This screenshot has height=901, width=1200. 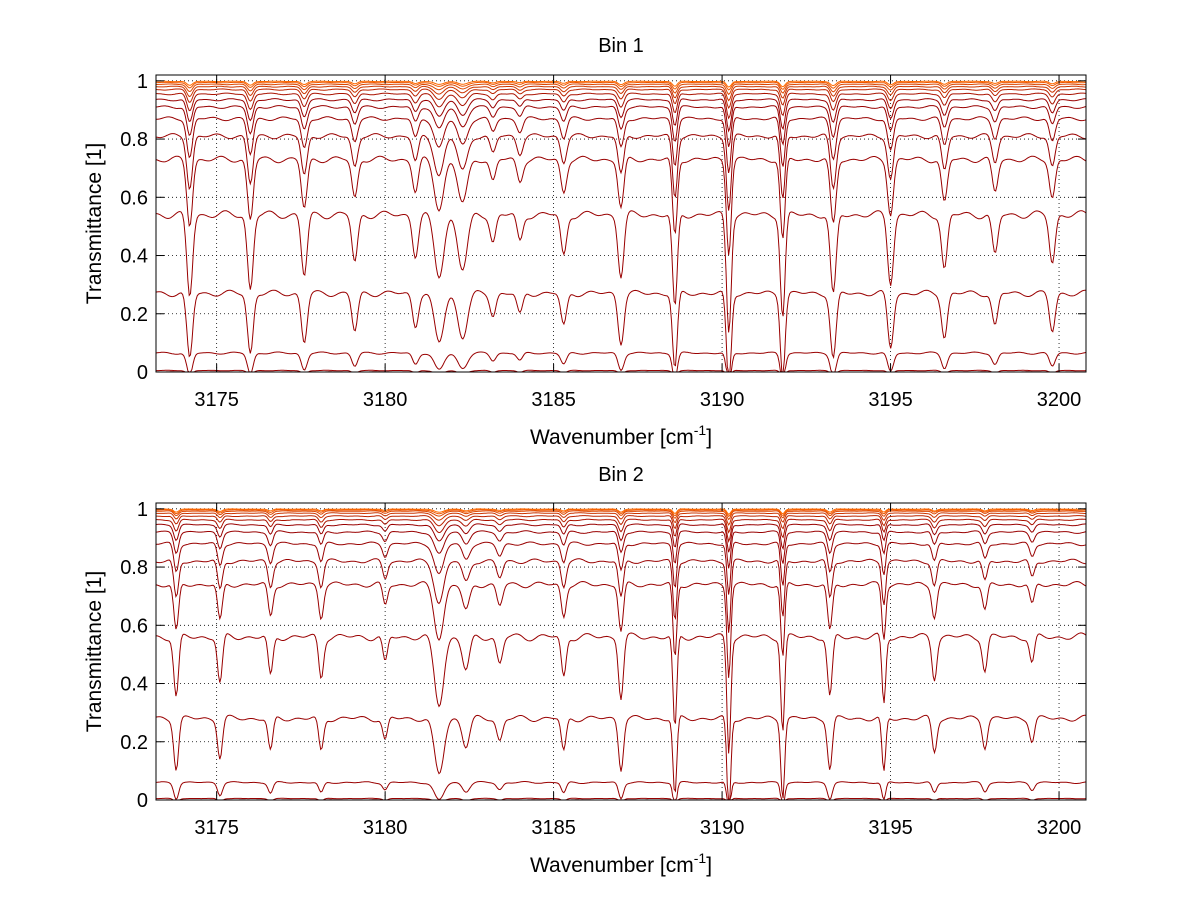 What do you see at coordinates (621, 475) in the screenshot?
I see `chart-title: Bin 2` at bounding box center [621, 475].